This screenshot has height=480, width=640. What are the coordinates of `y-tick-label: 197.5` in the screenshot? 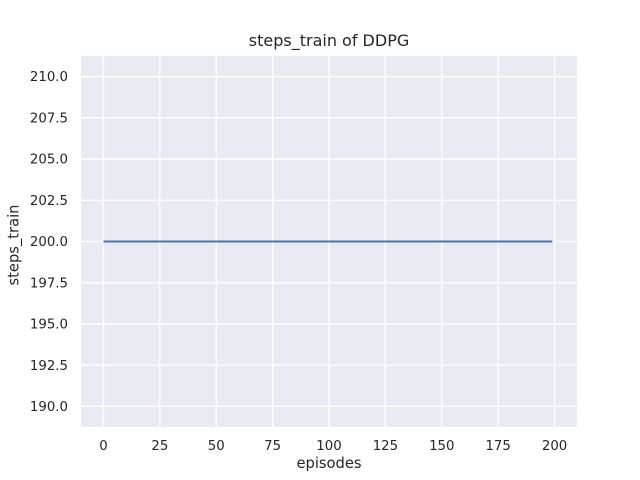 It's located at (49, 283).